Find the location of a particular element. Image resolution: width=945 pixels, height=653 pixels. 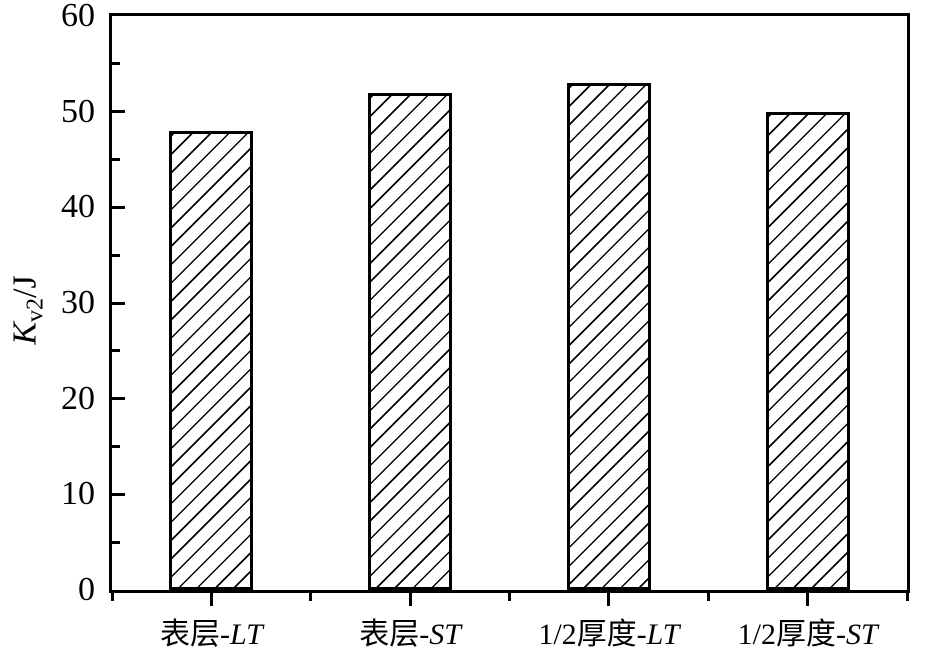

x-tick-label-1-text: 表层- is located at coordinates (194, 634).